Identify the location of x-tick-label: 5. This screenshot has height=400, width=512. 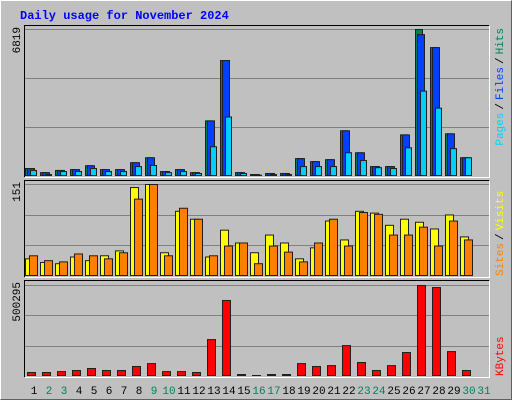
(94, 392).